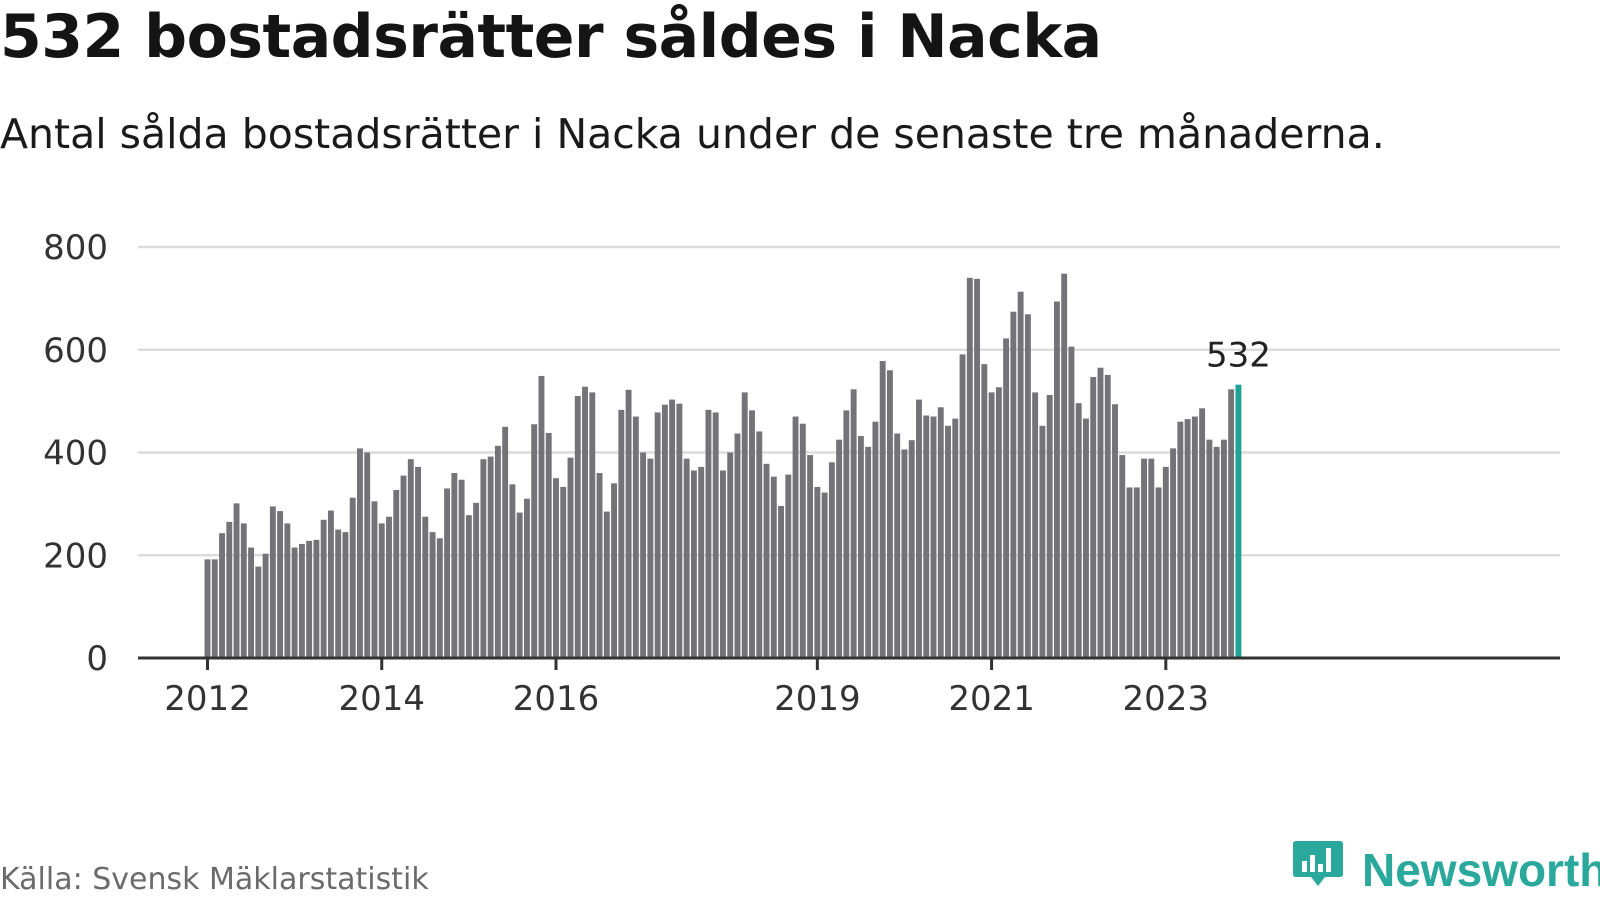 This screenshot has width=1600, height=900. I want to click on y-tick-label: 200, so click(75, 556).